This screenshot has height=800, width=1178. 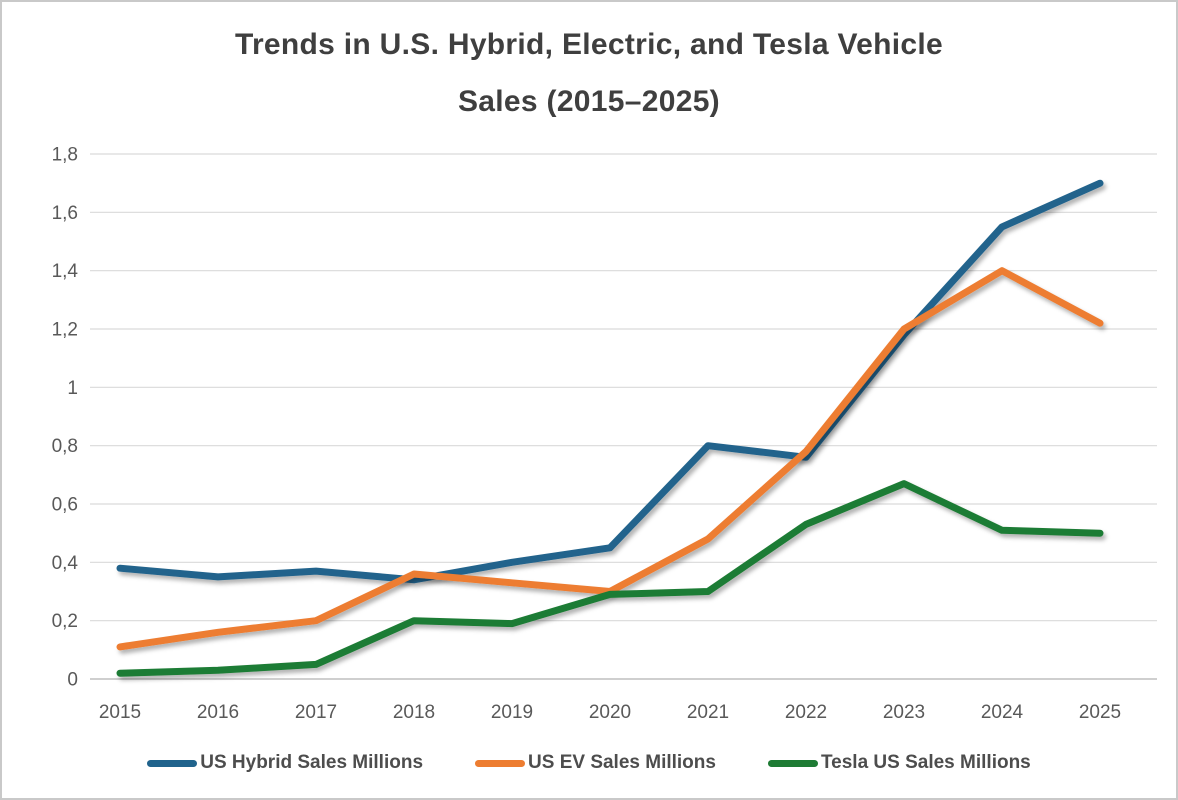 What do you see at coordinates (512, 712) in the screenshot?
I see `x-tick-label: 2019` at bounding box center [512, 712].